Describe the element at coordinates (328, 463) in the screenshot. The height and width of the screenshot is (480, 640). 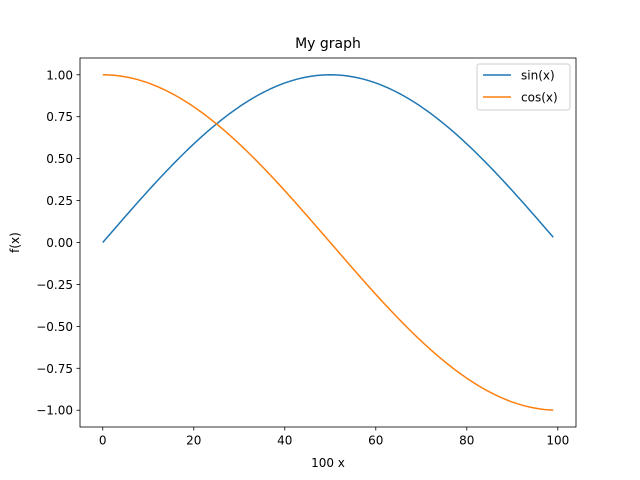
I see `x-axis-label: 100 x` at that location.